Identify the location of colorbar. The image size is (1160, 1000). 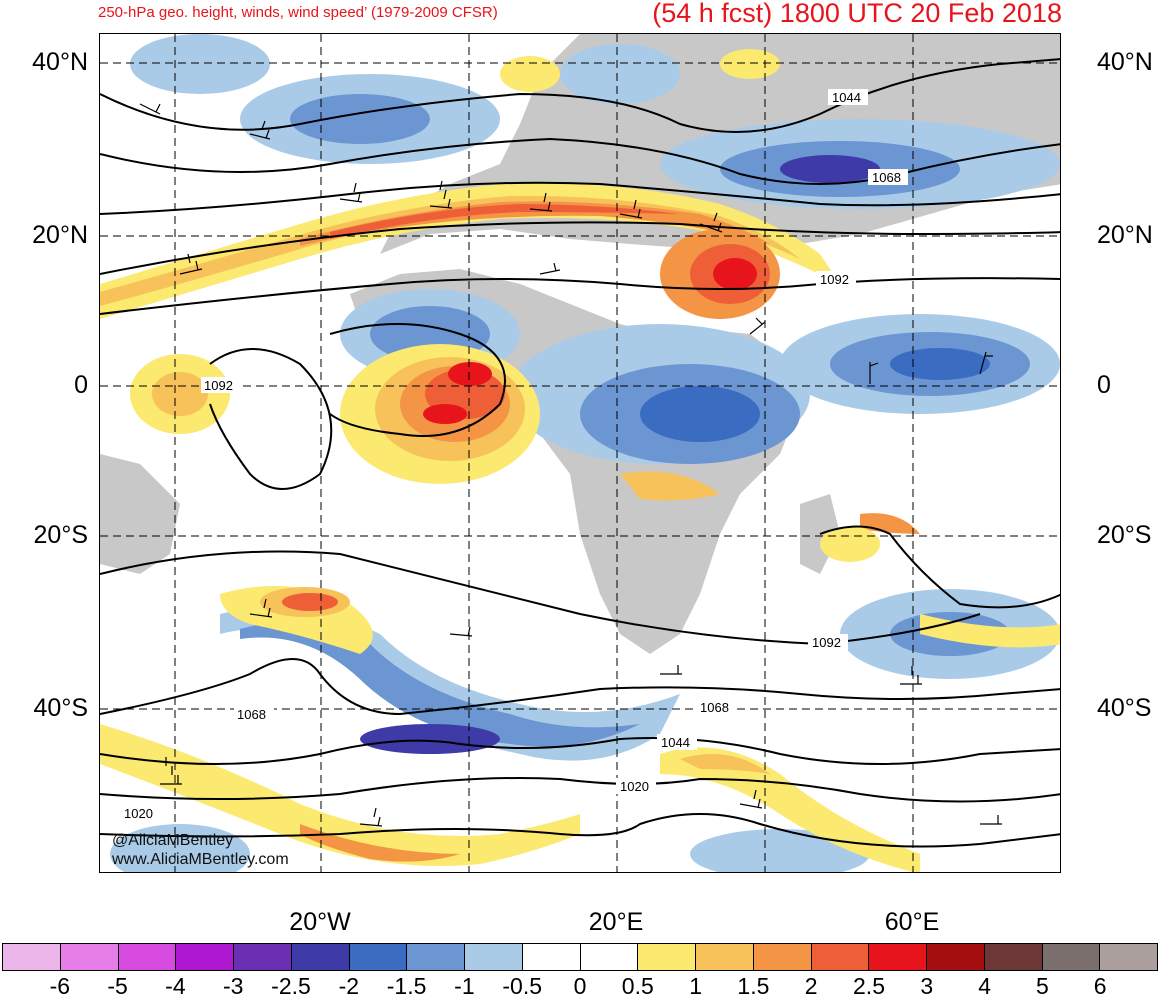
(580, 957).